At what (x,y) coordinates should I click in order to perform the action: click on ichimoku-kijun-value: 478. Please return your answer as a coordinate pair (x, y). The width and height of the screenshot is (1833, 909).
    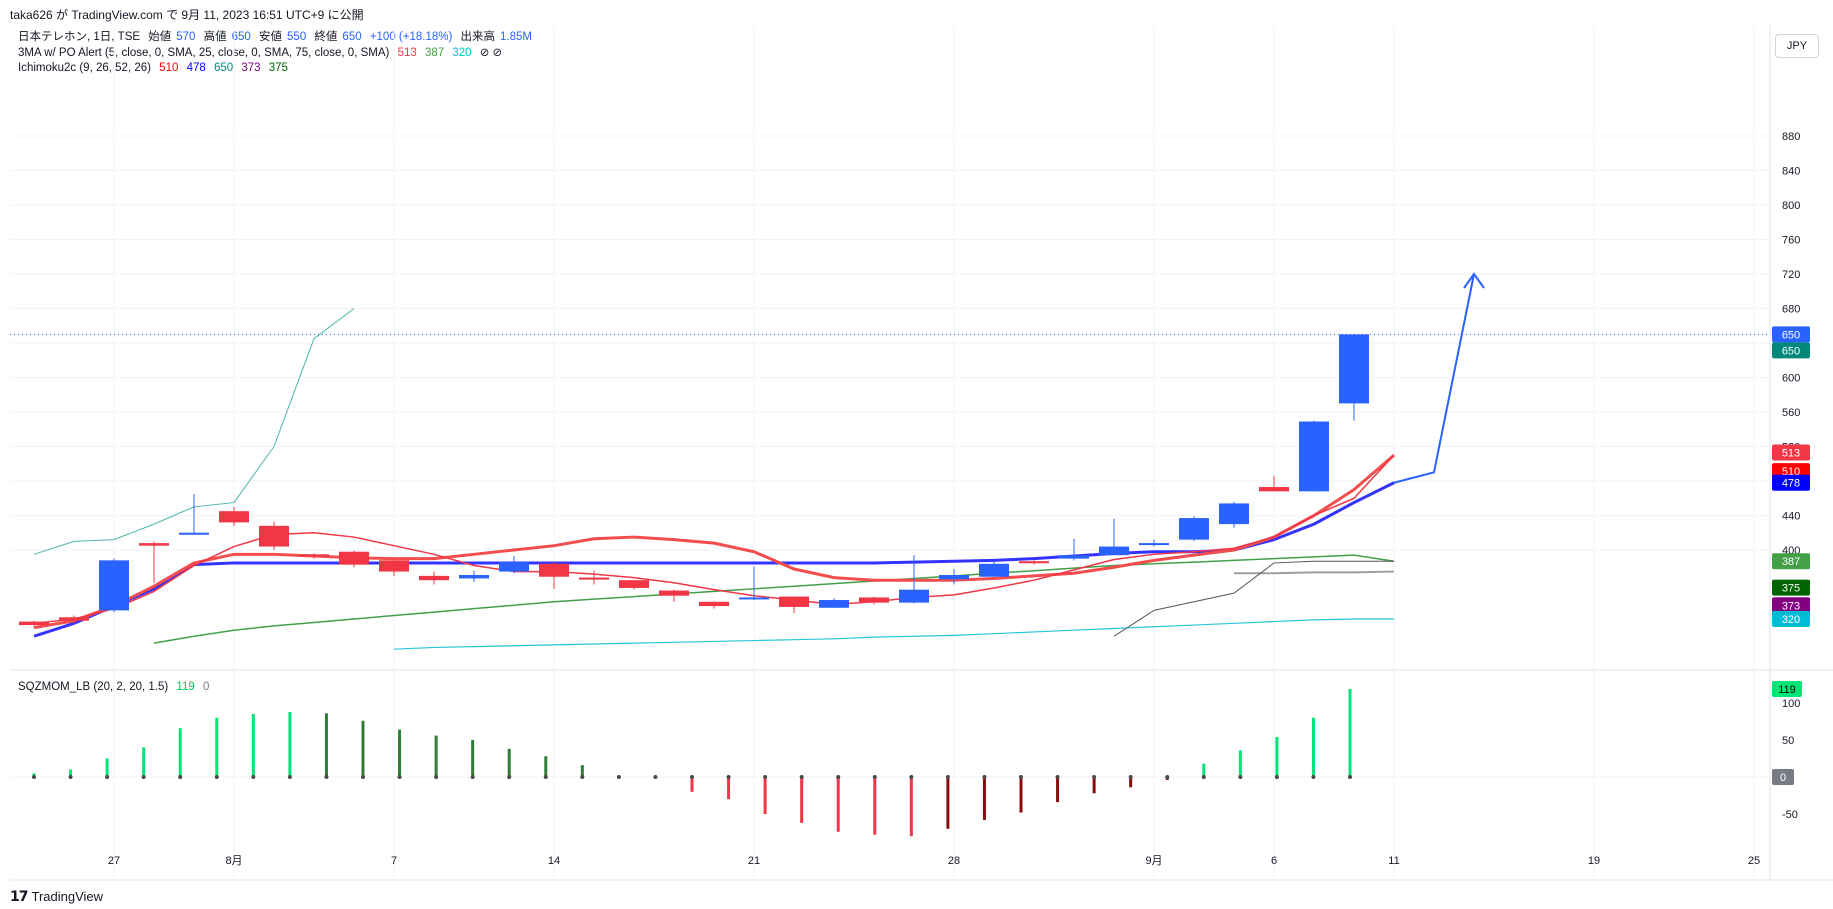
    Looking at the image, I should click on (196, 68).